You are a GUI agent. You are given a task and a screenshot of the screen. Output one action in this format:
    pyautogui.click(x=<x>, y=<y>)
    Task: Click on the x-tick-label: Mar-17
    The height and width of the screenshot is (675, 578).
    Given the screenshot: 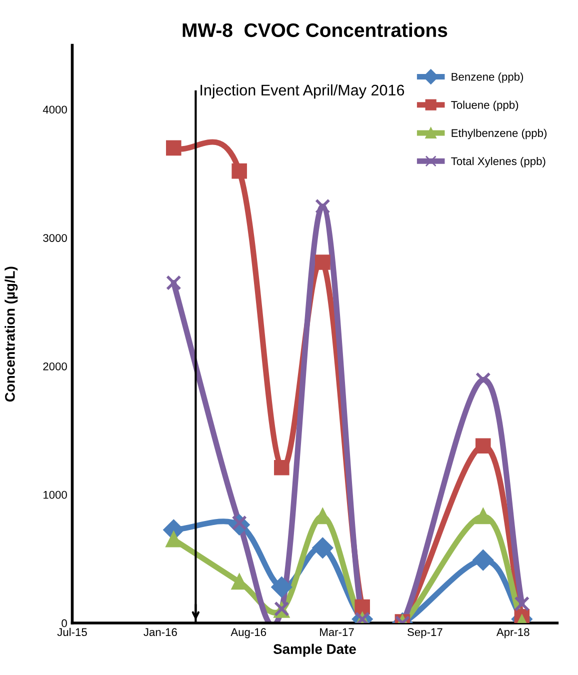 What is the action you would take?
    pyautogui.click(x=337, y=632)
    